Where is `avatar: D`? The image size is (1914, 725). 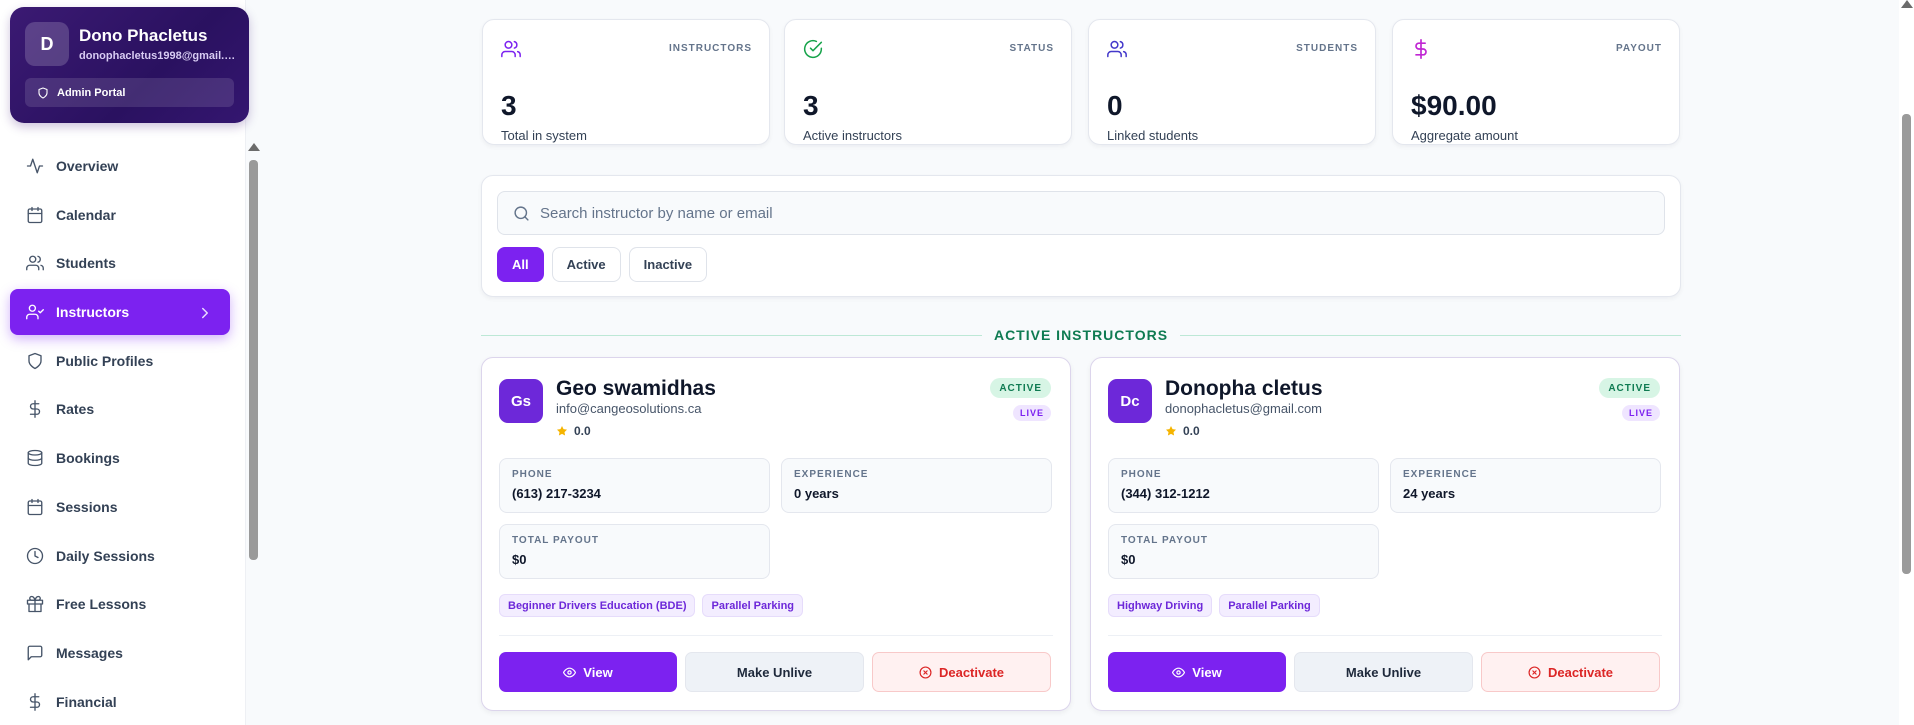
avatar: D is located at coordinates (47, 44).